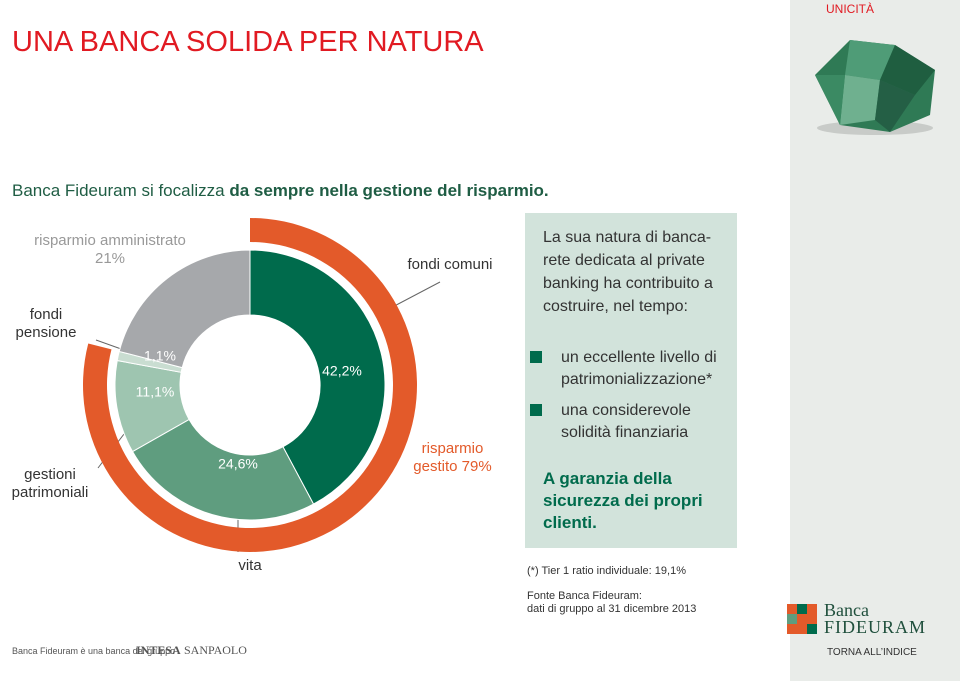 Image resolution: width=960 pixels, height=681 pixels. I want to click on value-label: 11,1%, so click(155, 392).